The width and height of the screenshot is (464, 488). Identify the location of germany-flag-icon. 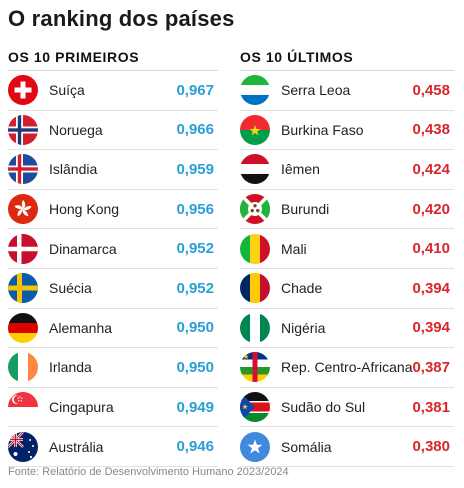
(23, 327).